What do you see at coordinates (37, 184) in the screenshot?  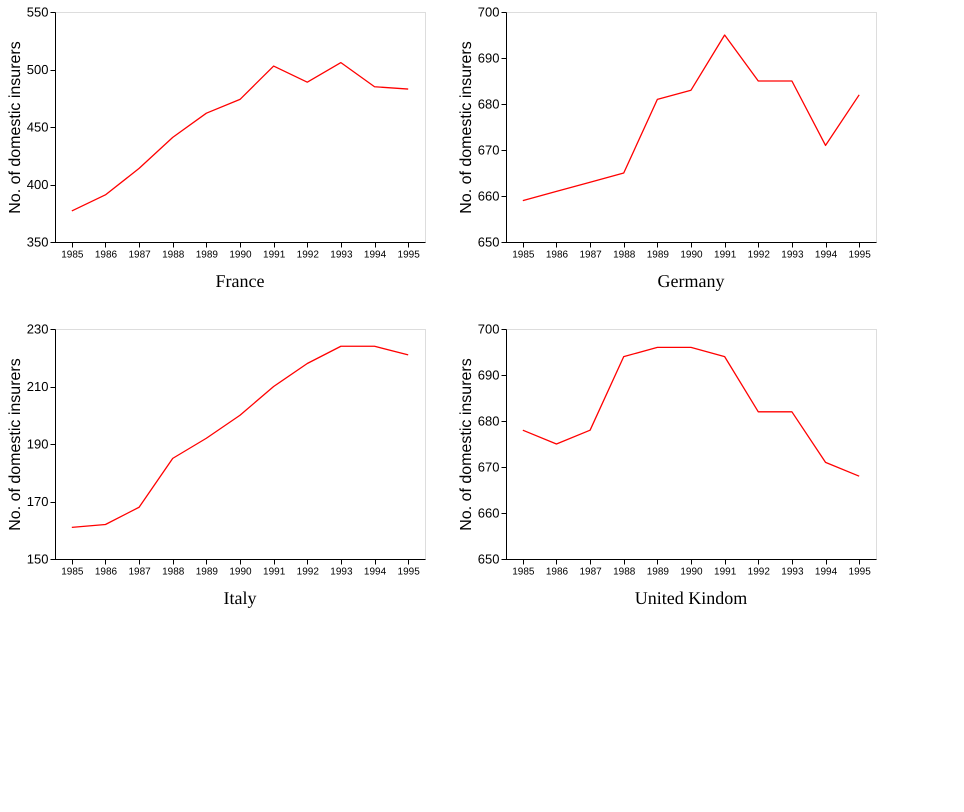 I see `y-tick-label: 400` at bounding box center [37, 184].